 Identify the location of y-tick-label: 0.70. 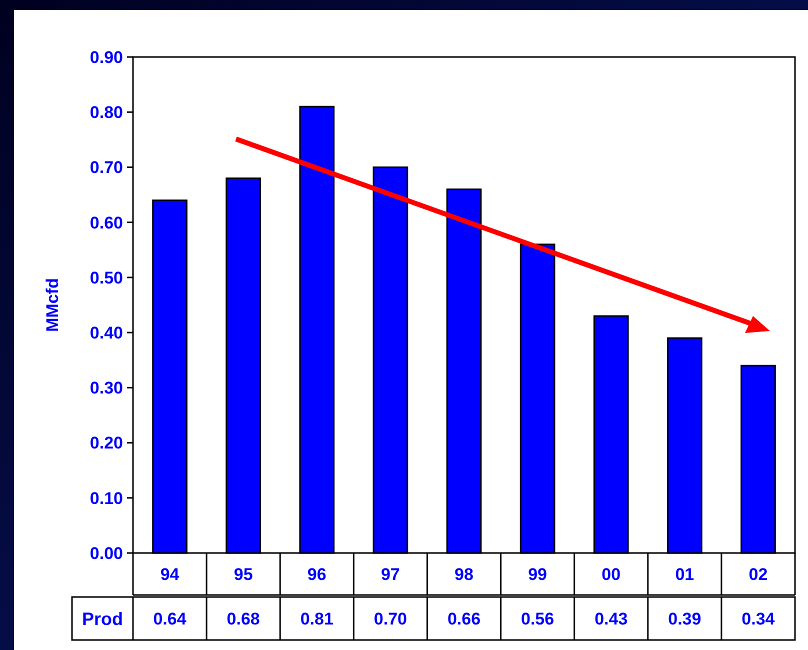
(106, 168).